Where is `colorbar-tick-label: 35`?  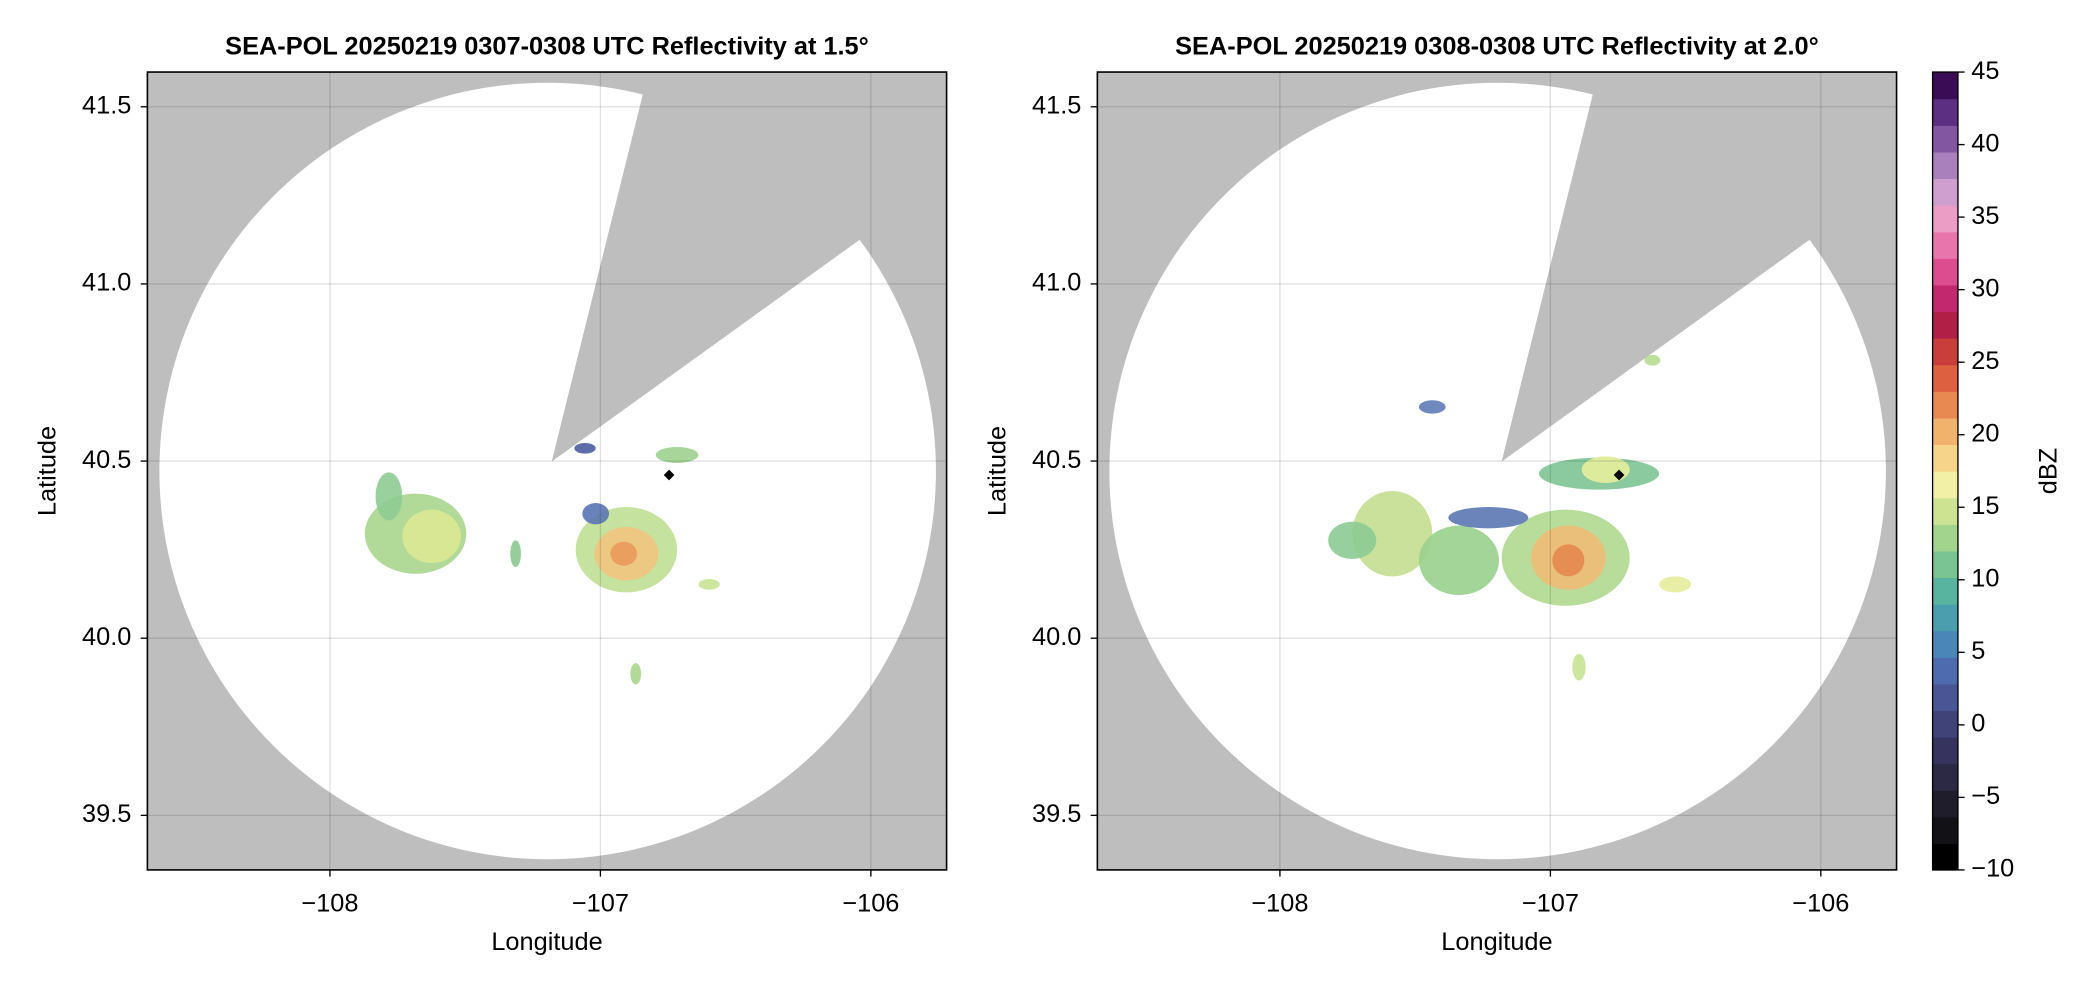 colorbar-tick-label: 35 is located at coordinates (1985, 216).